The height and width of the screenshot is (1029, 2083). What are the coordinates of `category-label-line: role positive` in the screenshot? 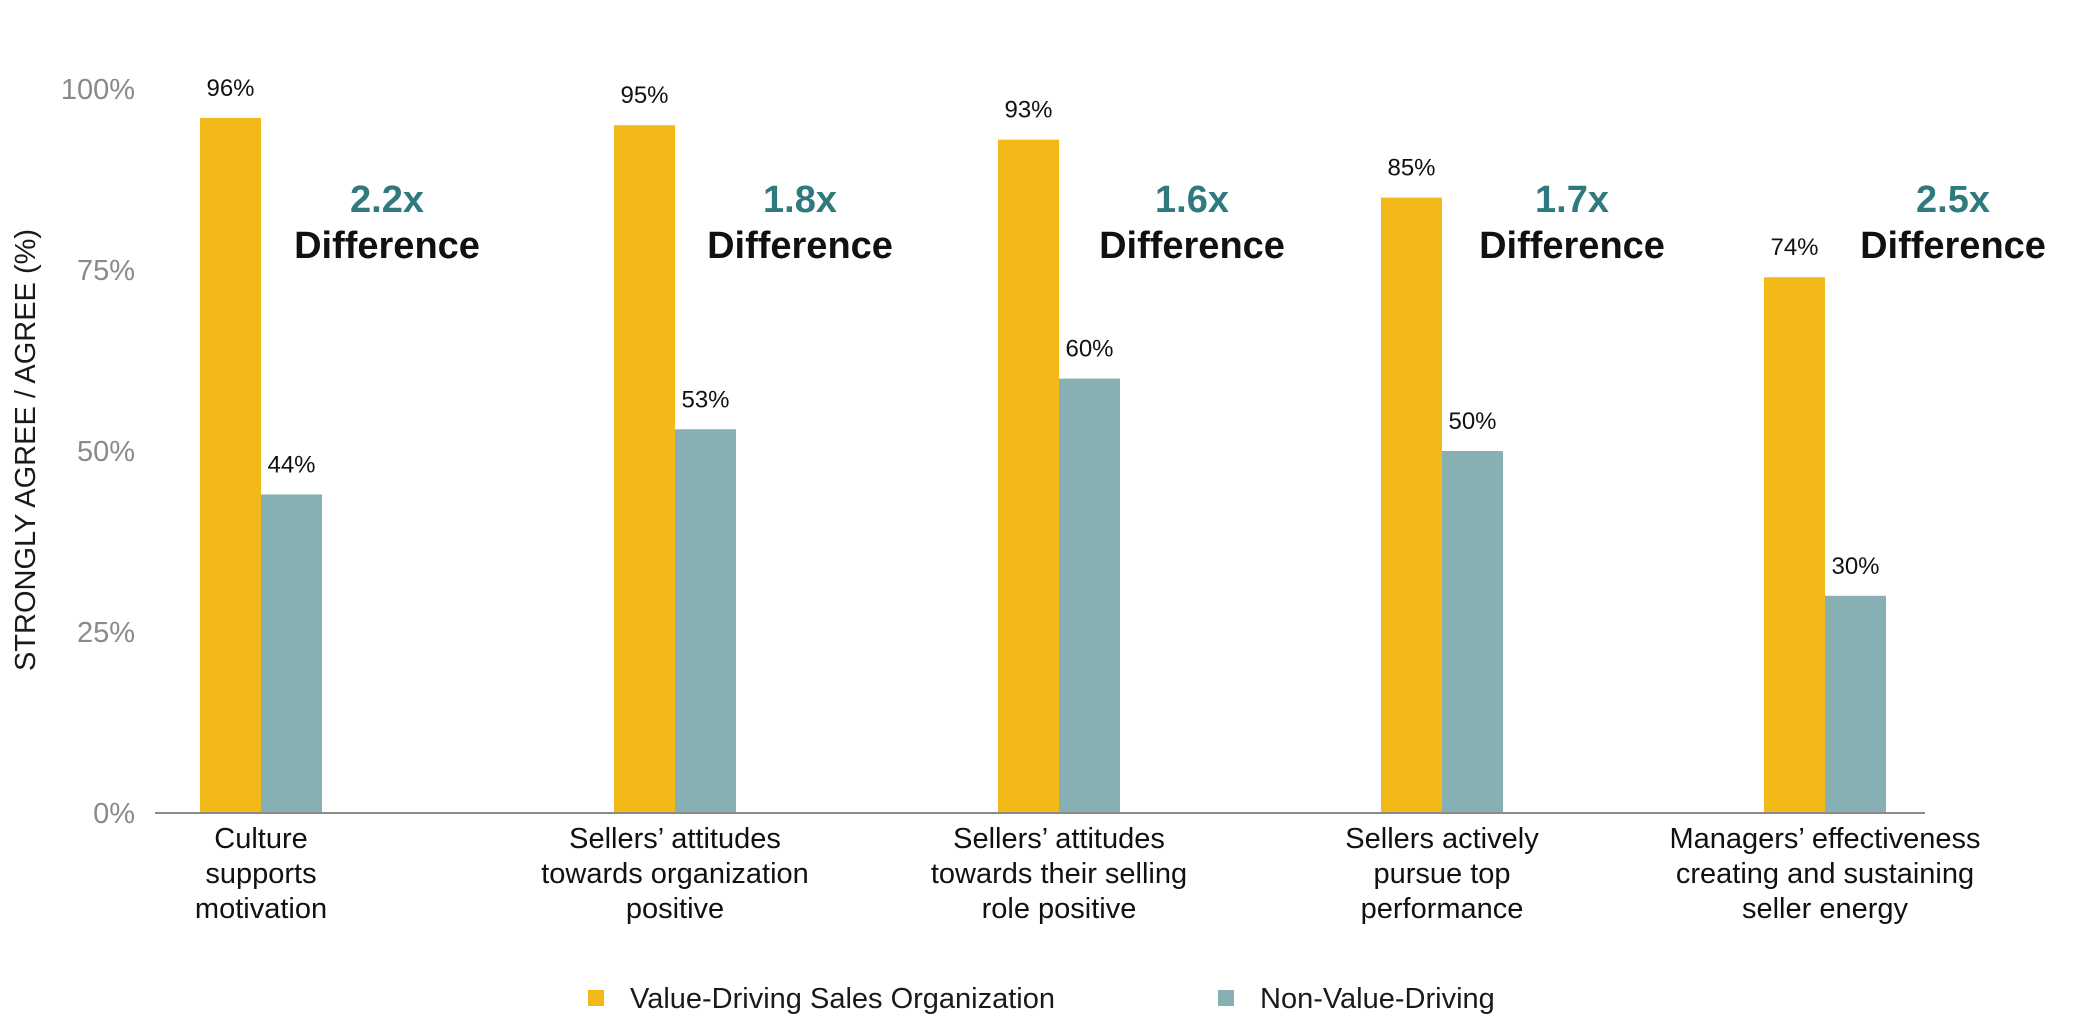 It's located at (1059, 909).